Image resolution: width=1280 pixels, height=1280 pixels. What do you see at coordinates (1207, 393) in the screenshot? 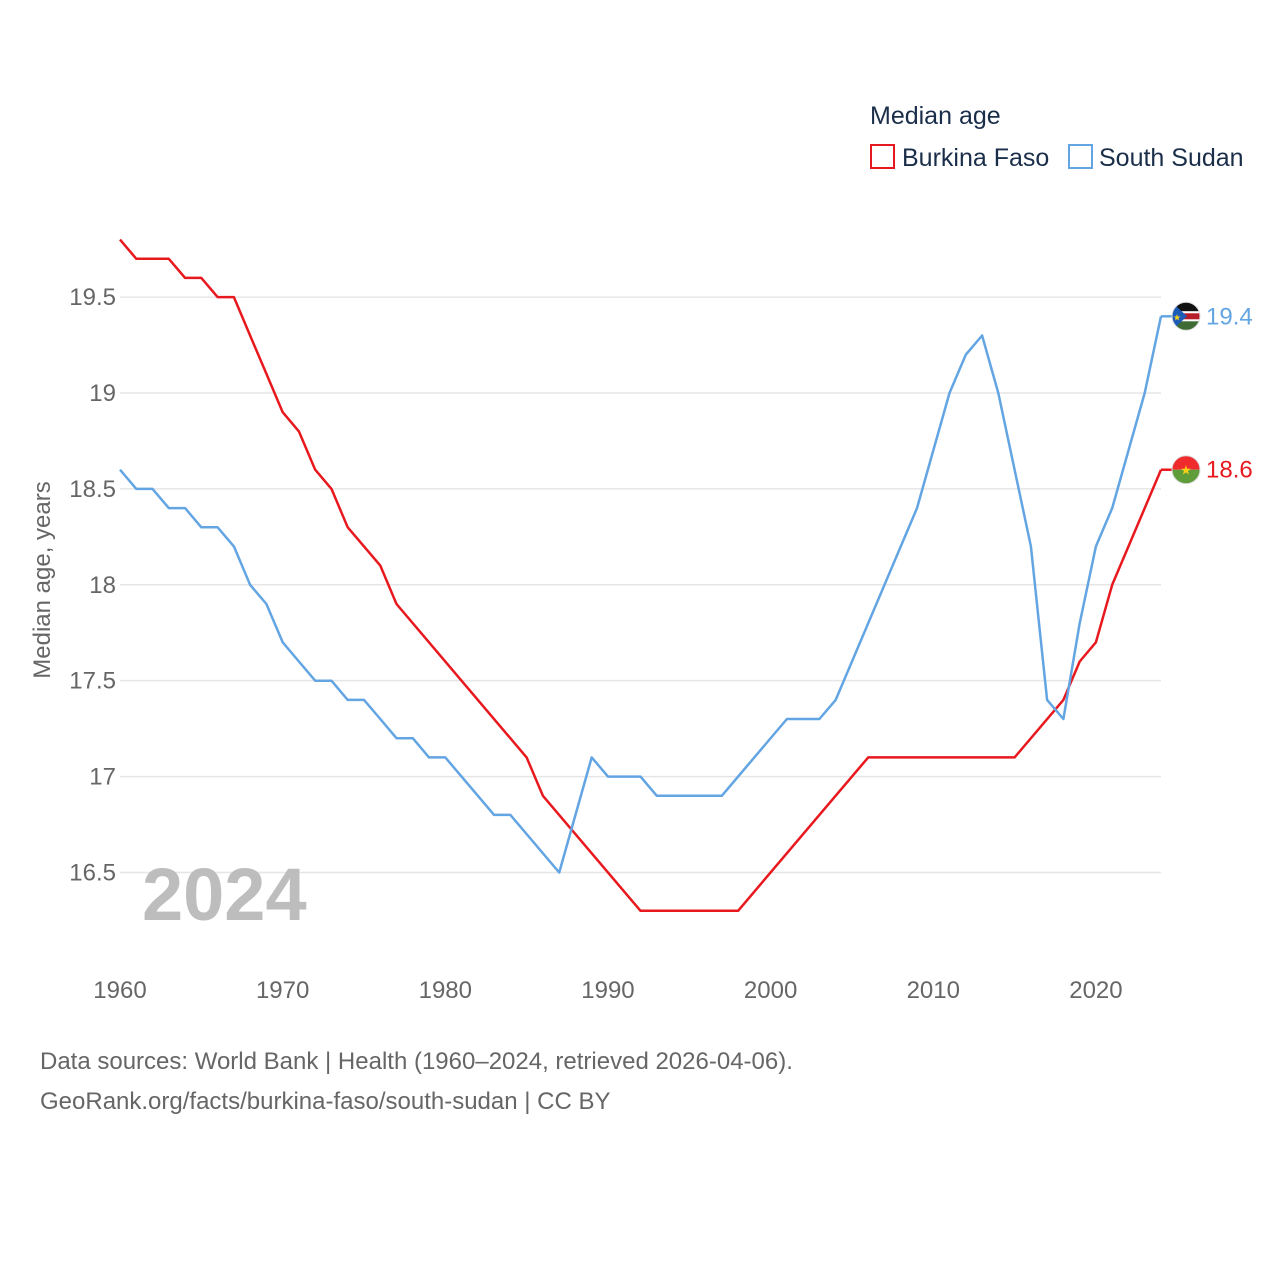
I see `series-end-markers: ★ 18.6 ★ 19.4` at bounding box center [1207, 393].